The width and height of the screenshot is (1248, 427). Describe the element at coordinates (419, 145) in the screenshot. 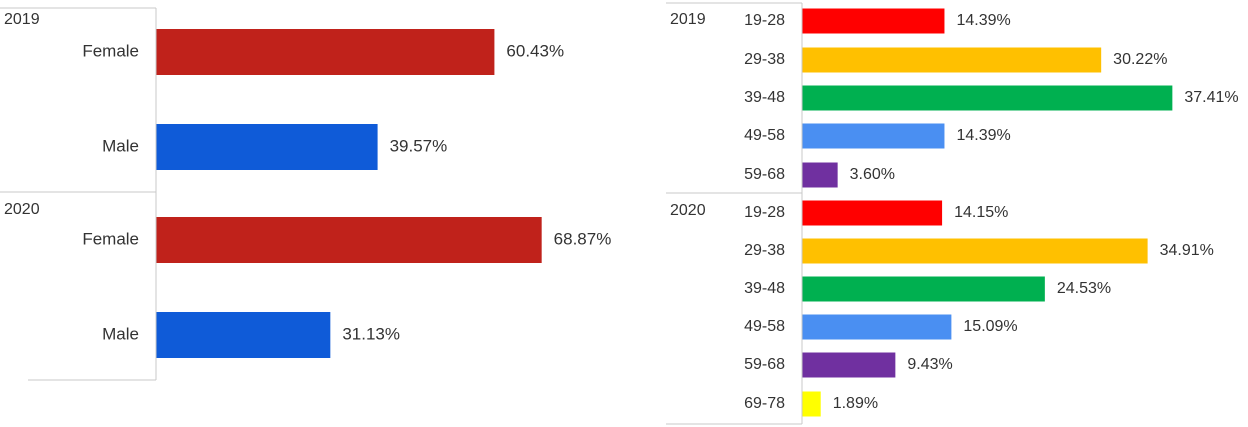

I see `data-label: 39.57%` at that location.